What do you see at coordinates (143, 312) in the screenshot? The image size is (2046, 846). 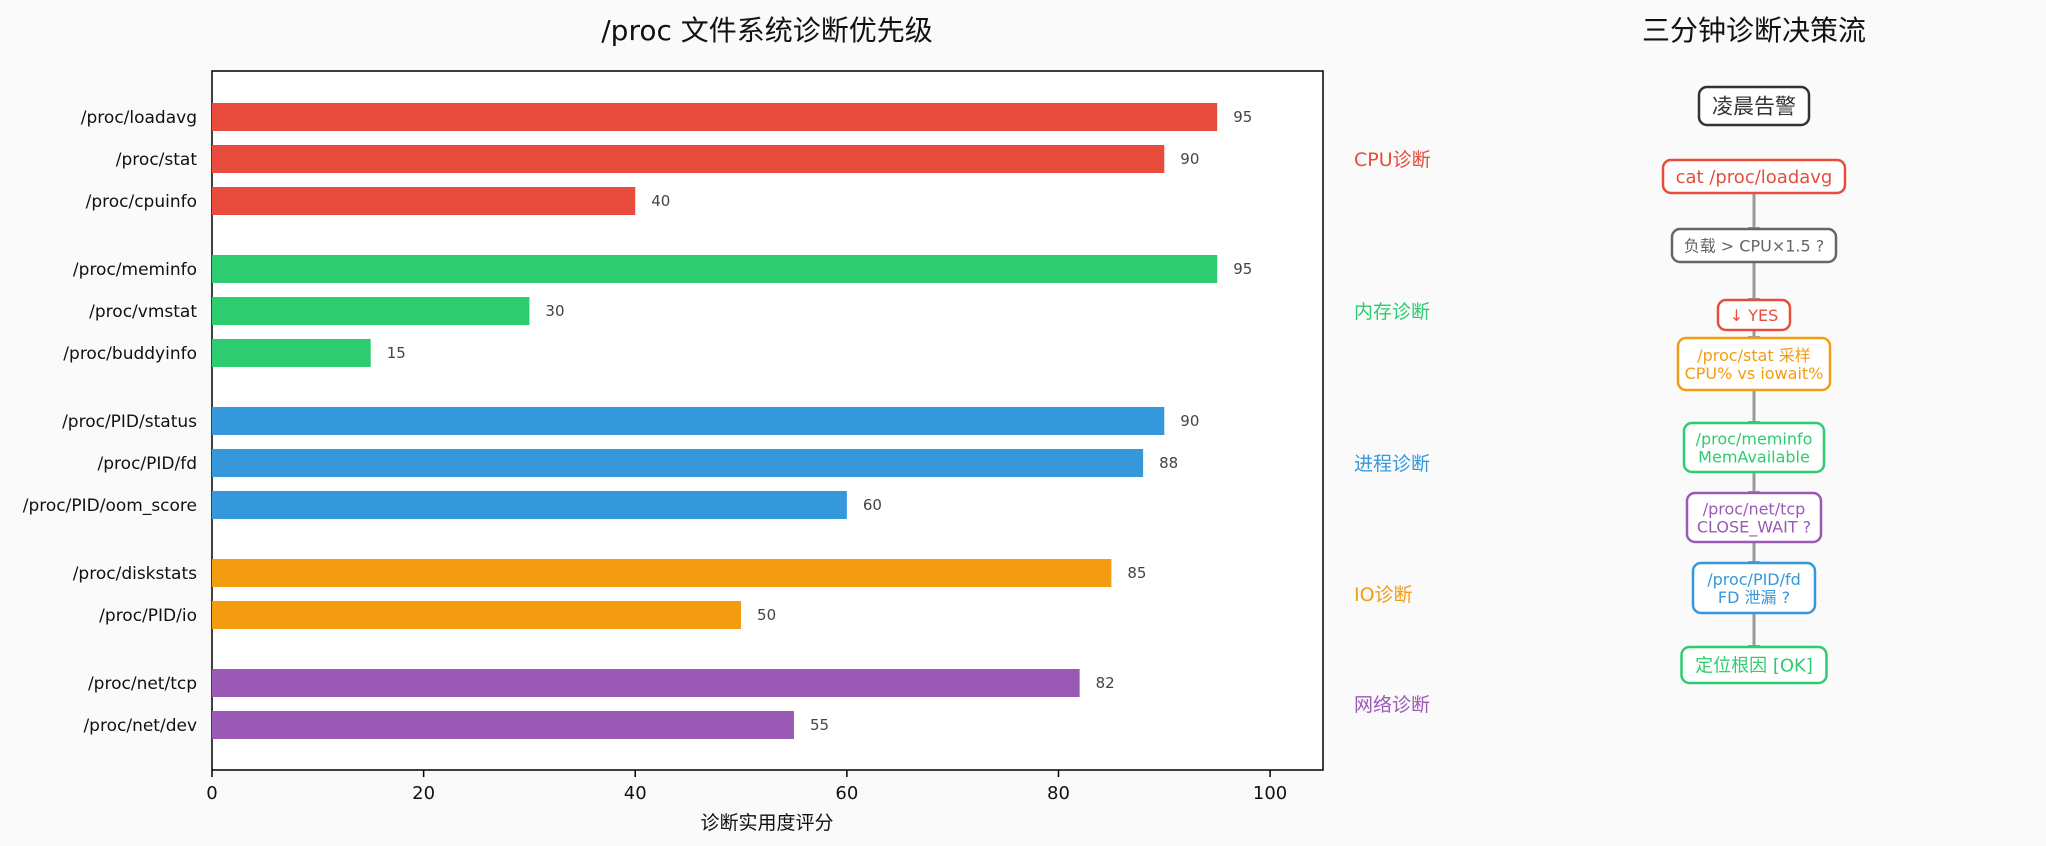 I see `tick-label: /proc/vmstat` at bounding box center [143, 312].